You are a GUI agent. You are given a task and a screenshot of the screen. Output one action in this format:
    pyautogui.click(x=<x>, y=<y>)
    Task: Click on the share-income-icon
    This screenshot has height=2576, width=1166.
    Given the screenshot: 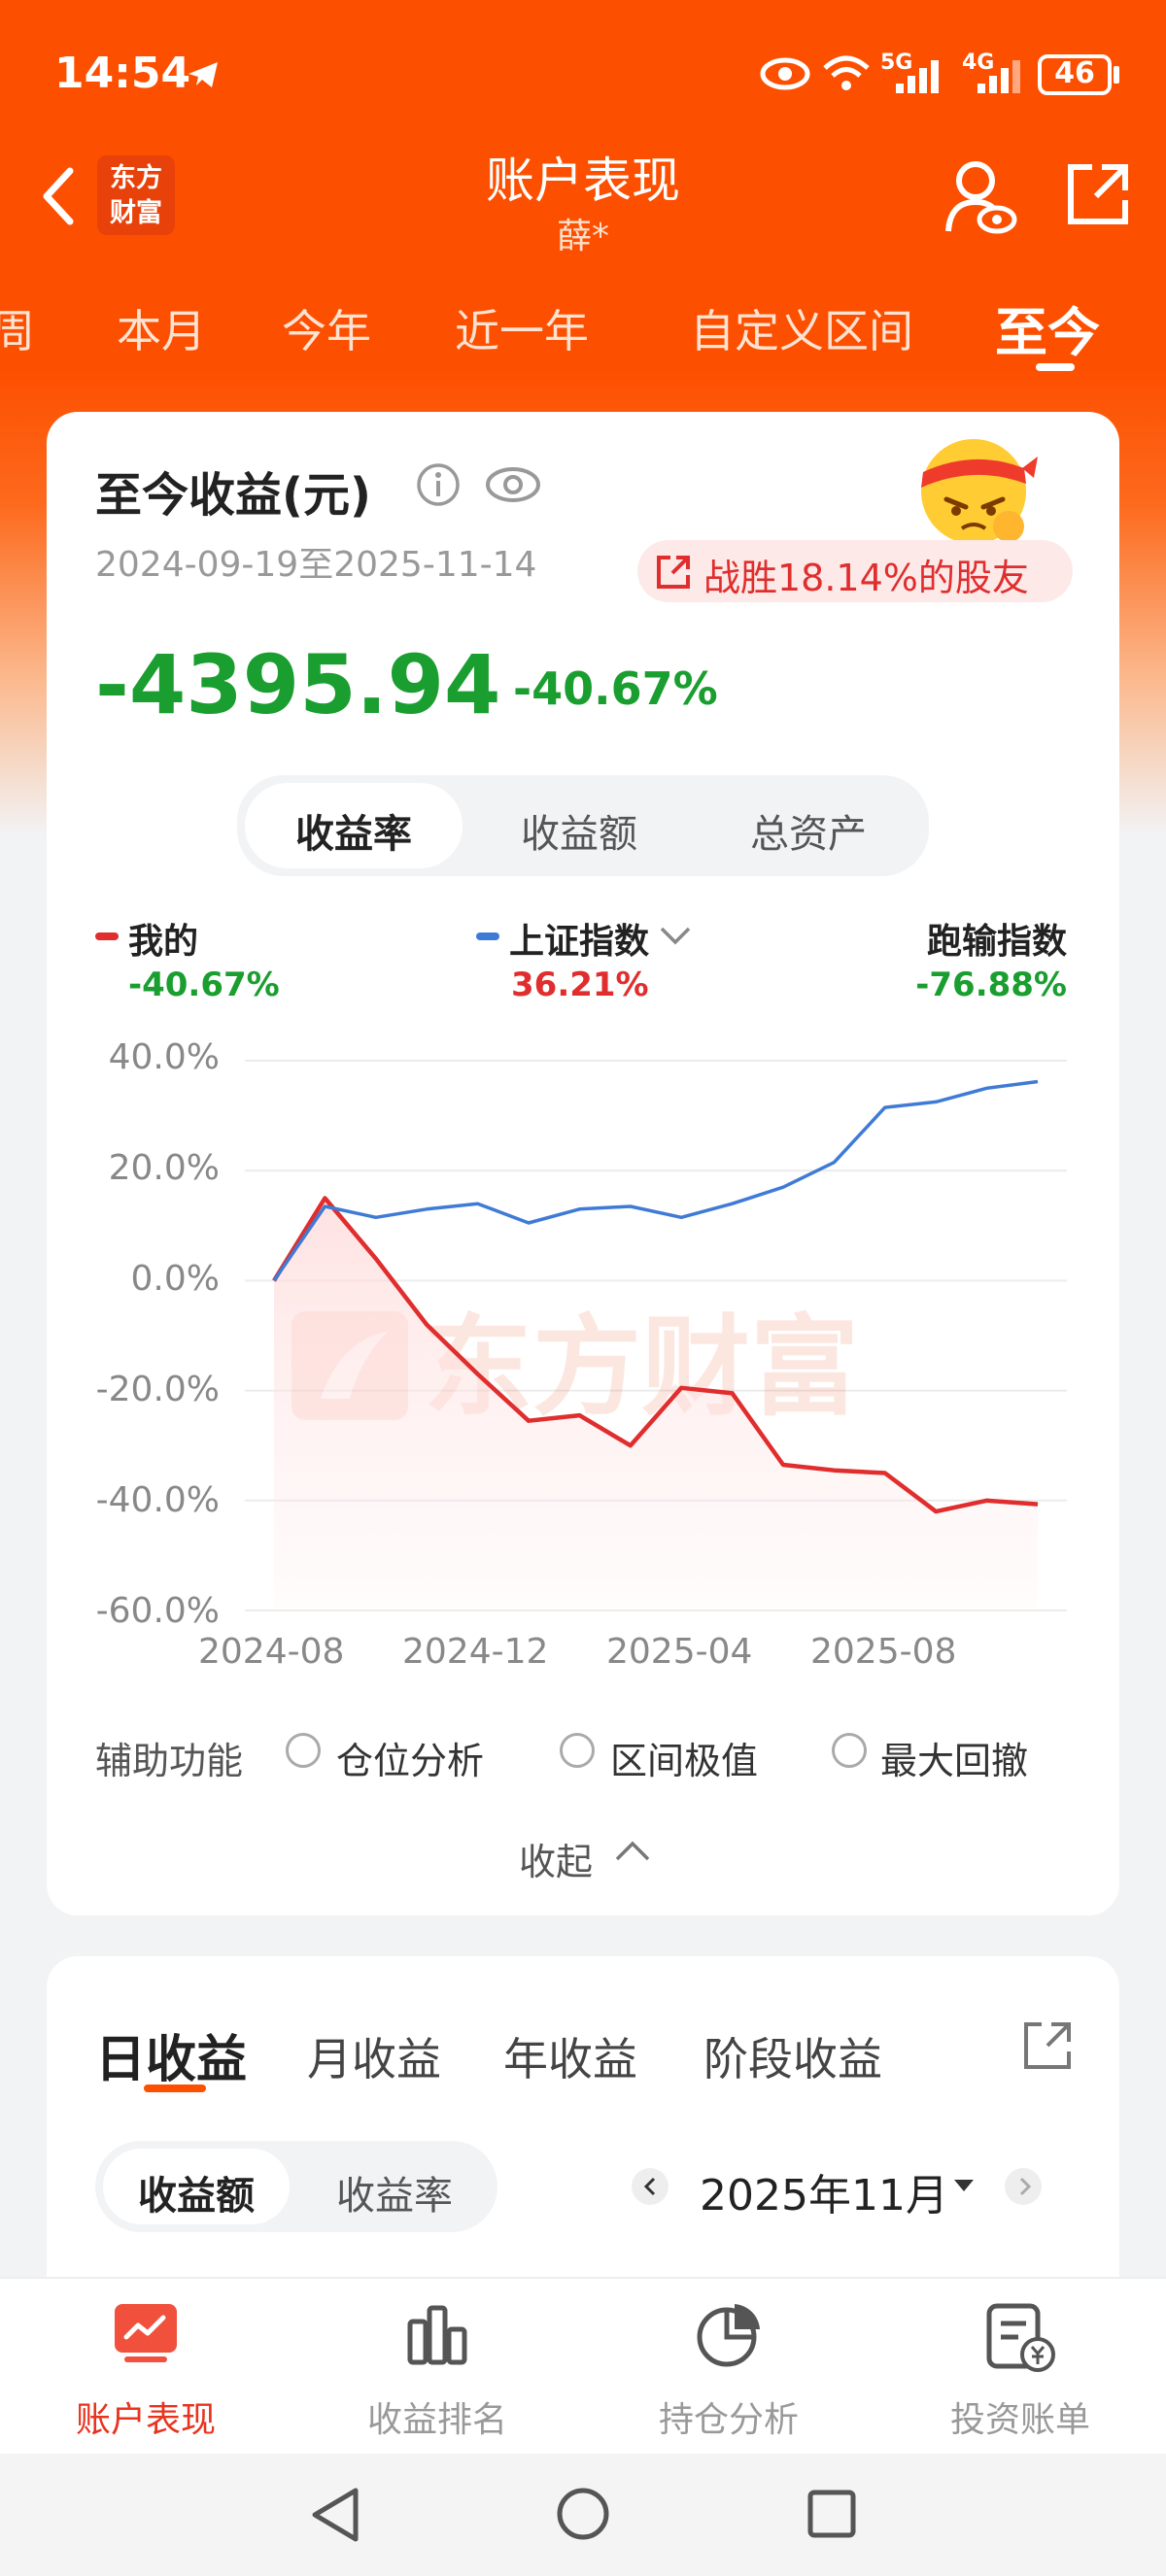 What is the action you would take?
    pyautogui.click(x=1047, y=2045)
    